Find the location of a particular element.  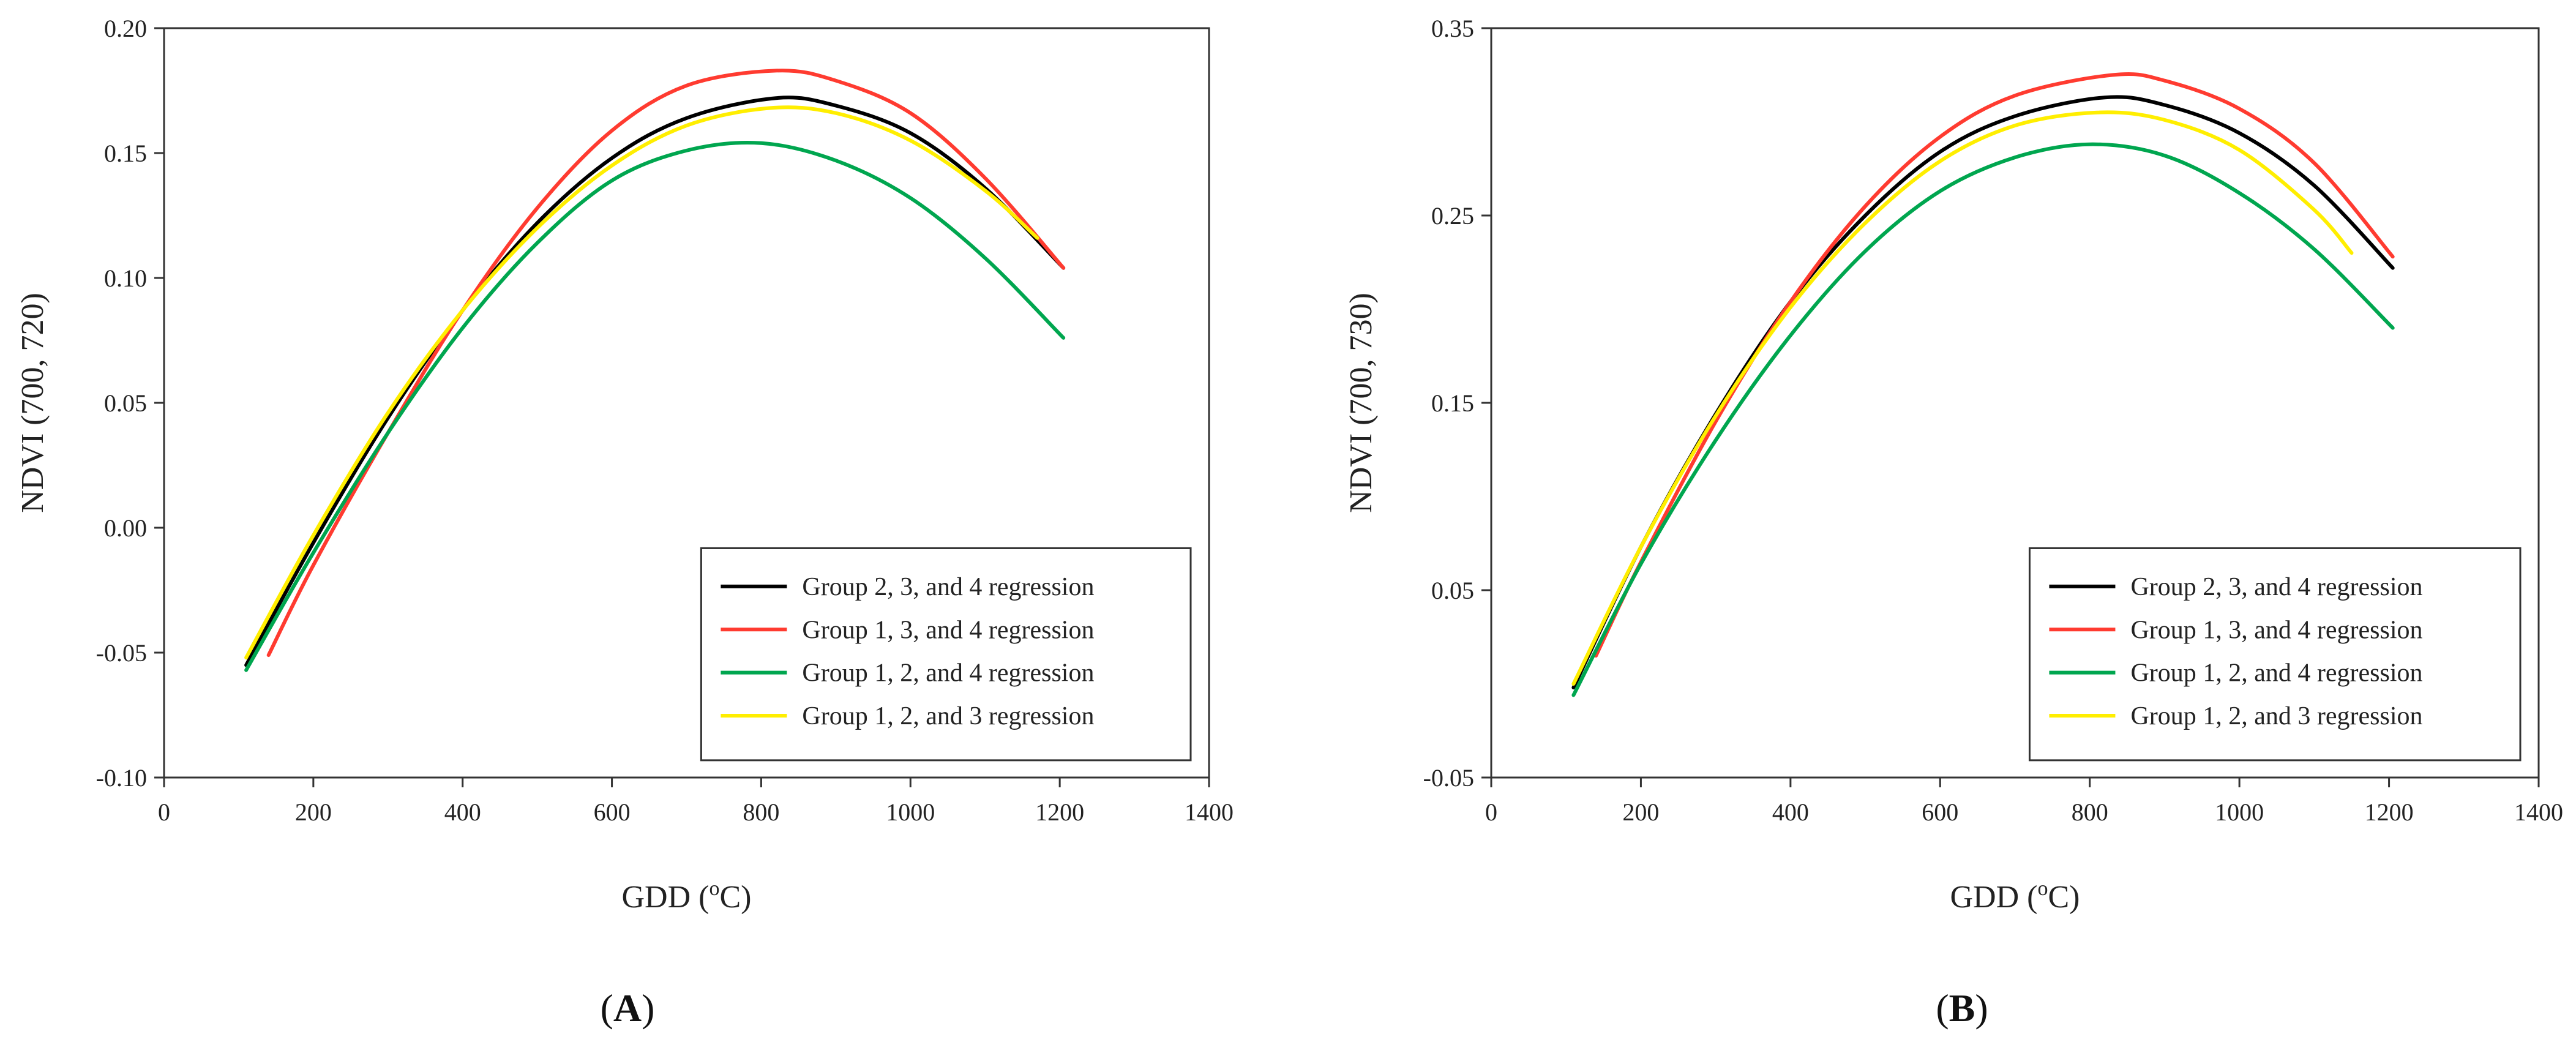

y-axis-label: NDVI (700, 720) is located at coordinates (32, 403).